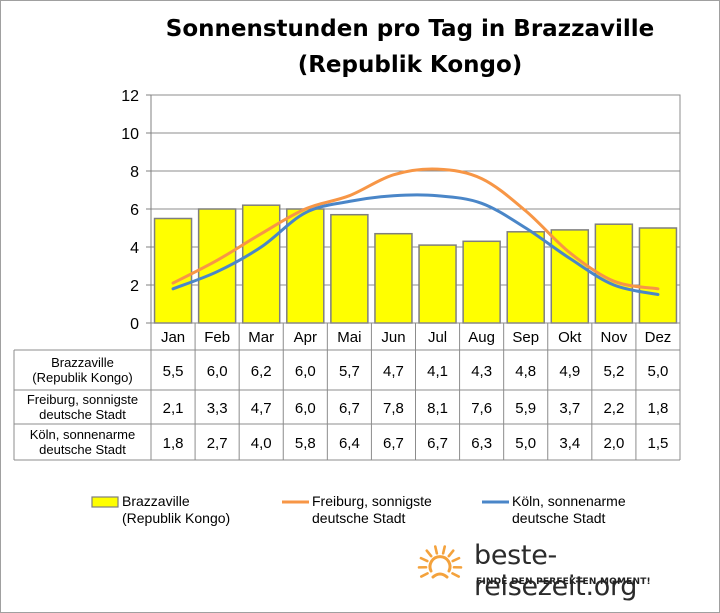 The image size is (720, 613). I want to click on bar-jun, so click(393, 278).